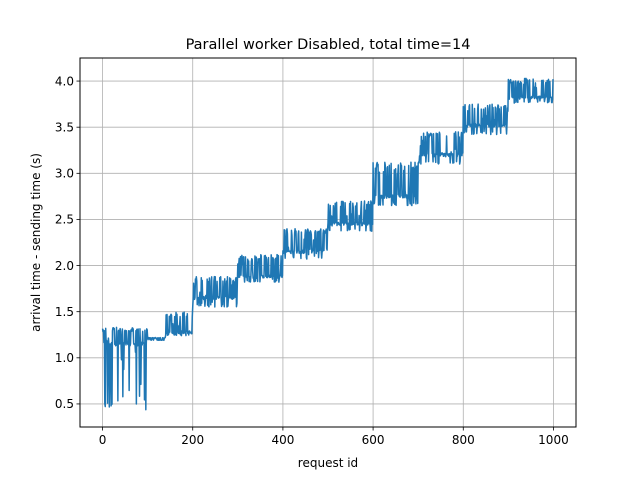 The height and width of the screenshot is (480, 640). I want to click on y-axis-label: arrival time - sending time (s), so click(36, 242).